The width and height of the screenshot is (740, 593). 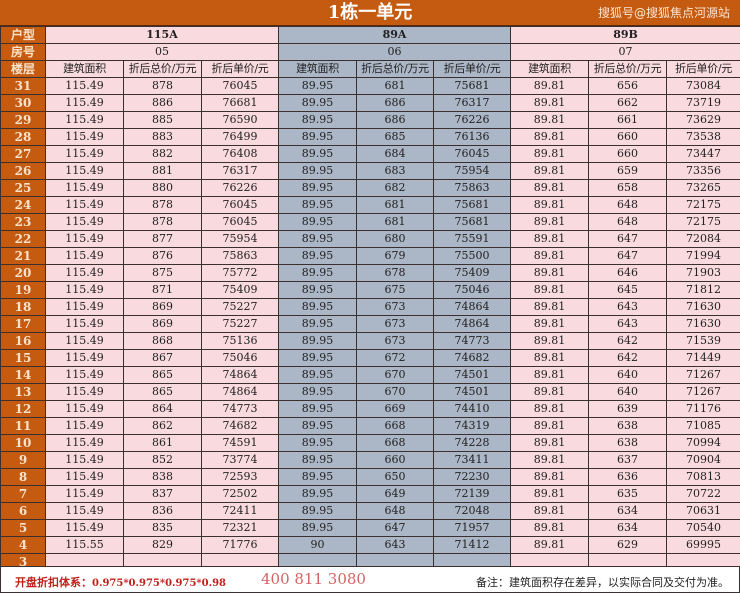 I want to click on cell-unit-price: 71957, so click(x=472, y=528).